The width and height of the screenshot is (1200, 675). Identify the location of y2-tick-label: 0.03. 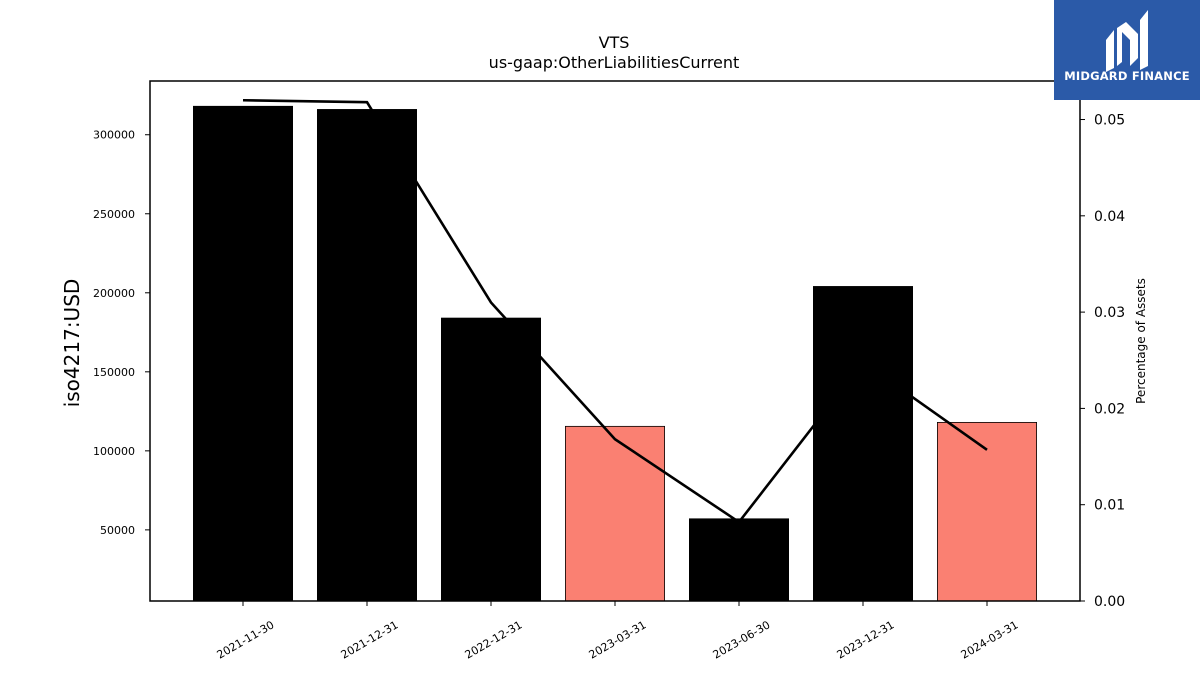
(1109, 313).